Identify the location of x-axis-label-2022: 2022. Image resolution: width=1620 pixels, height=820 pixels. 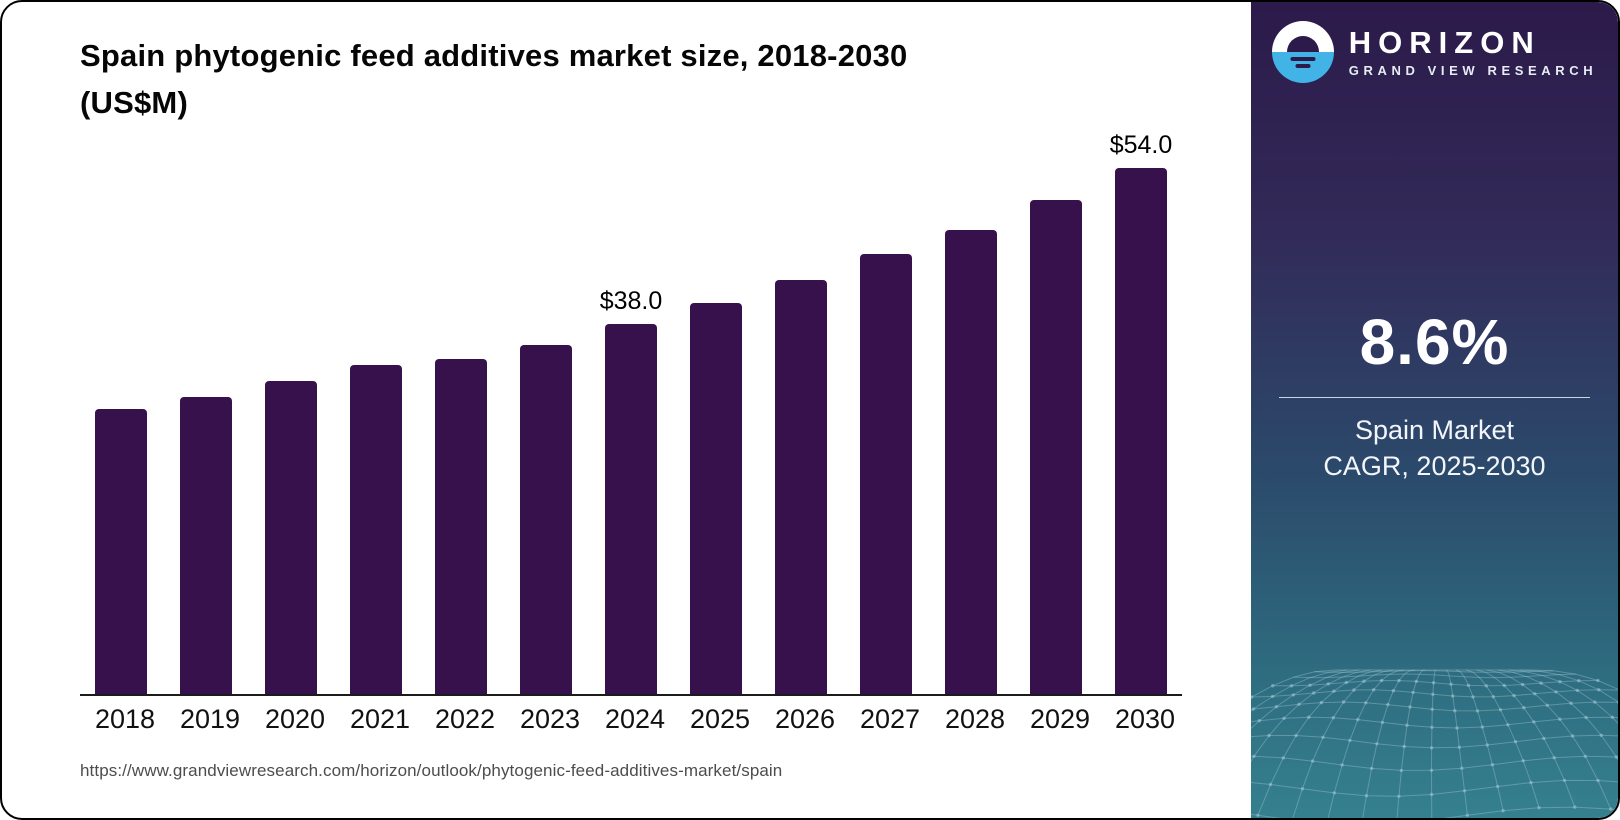
(465, 719).